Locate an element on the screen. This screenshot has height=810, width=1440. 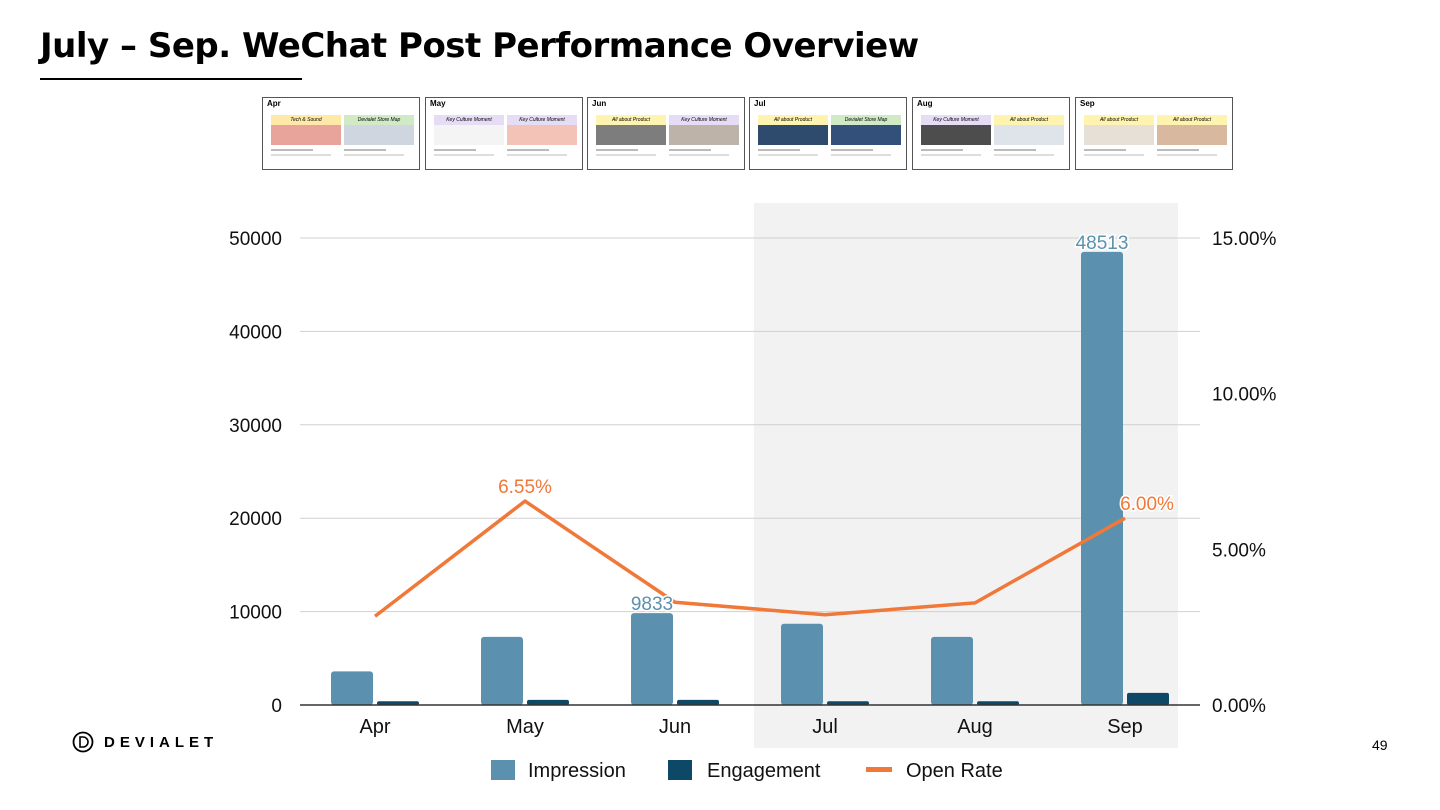
y-left-tick-label: 10000 is located at coordinates (255, 613).